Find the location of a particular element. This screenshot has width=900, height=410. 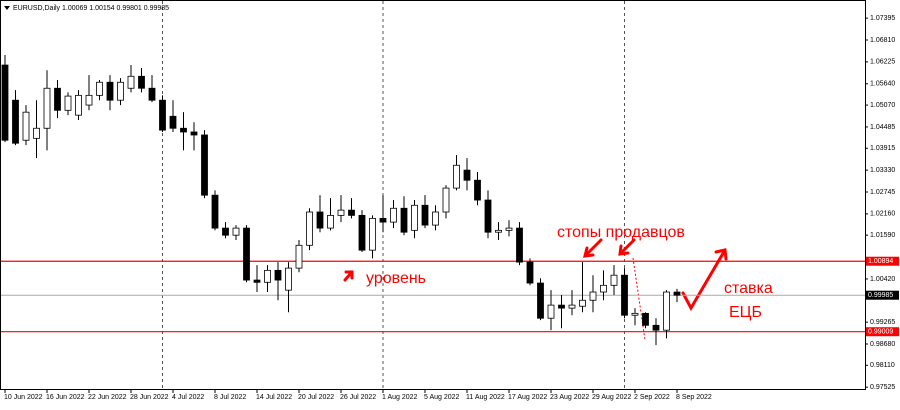

x-tick-label: 23 Aug 2022 is located at coordinates (569, 397).